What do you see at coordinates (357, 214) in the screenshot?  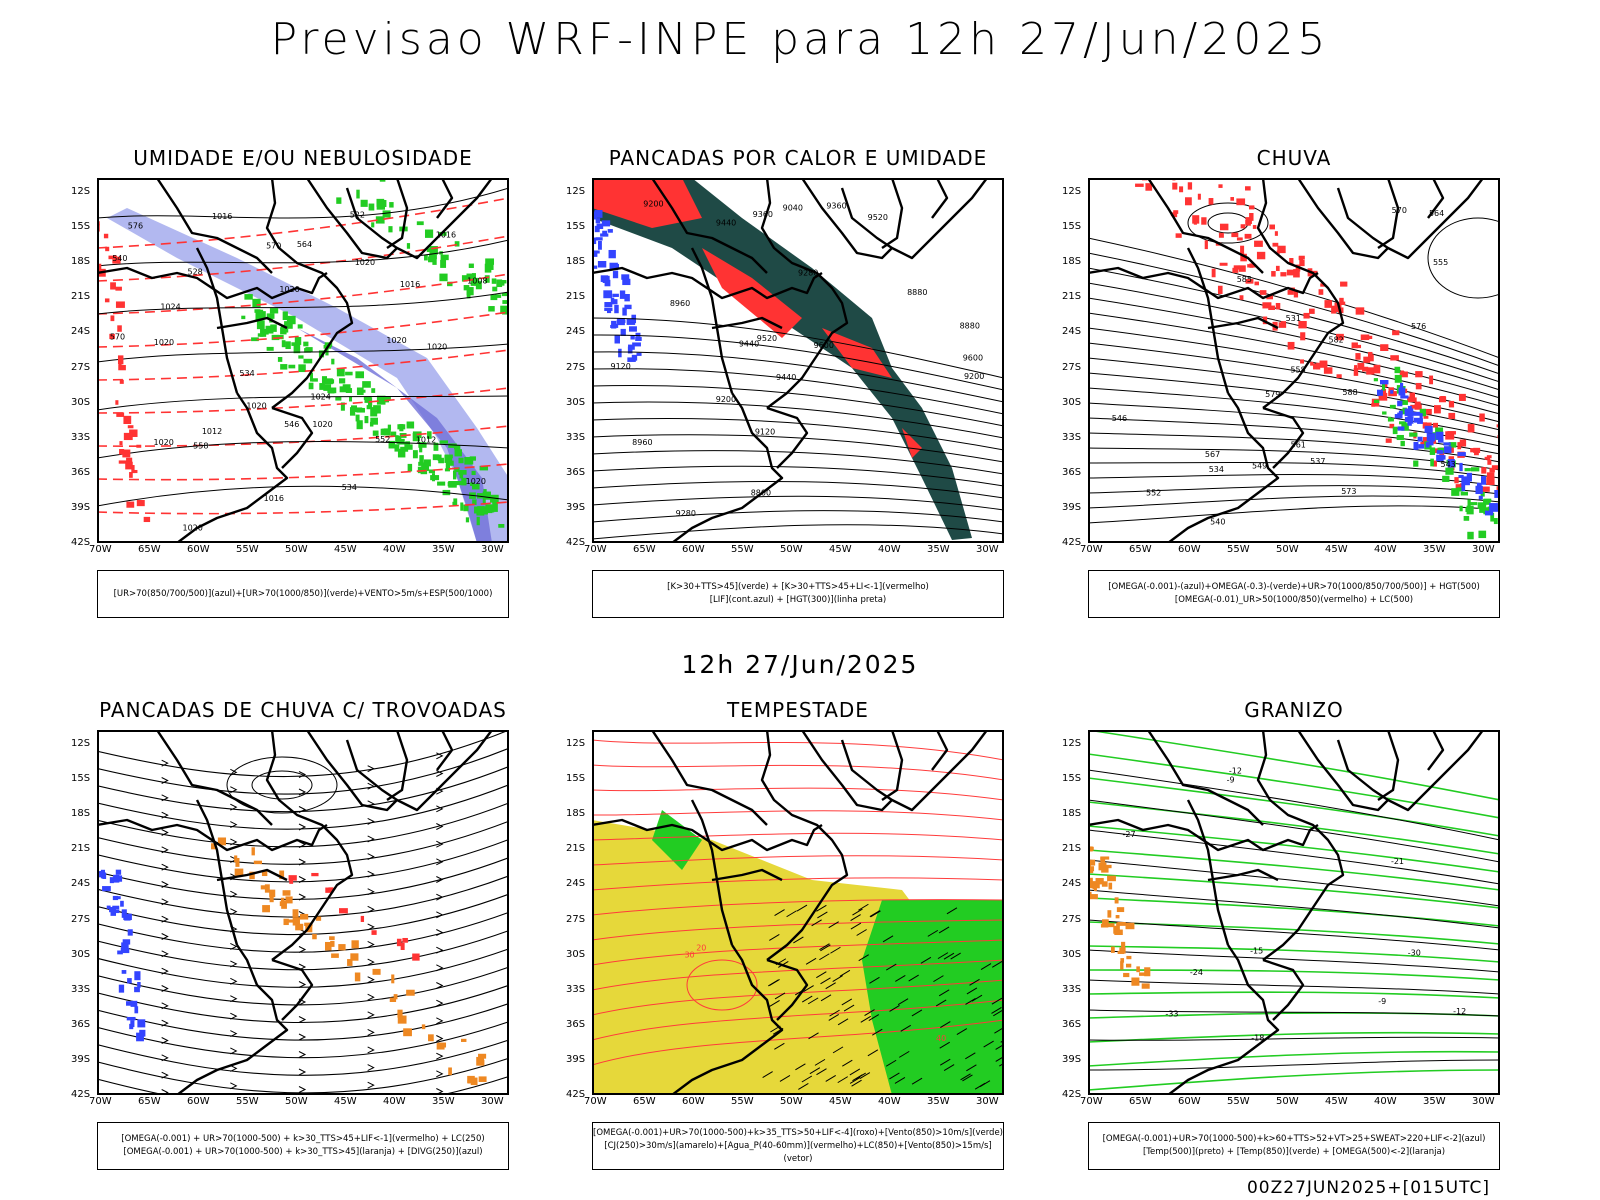 I see `contour-label: 522` at bounding box center [357, 214].